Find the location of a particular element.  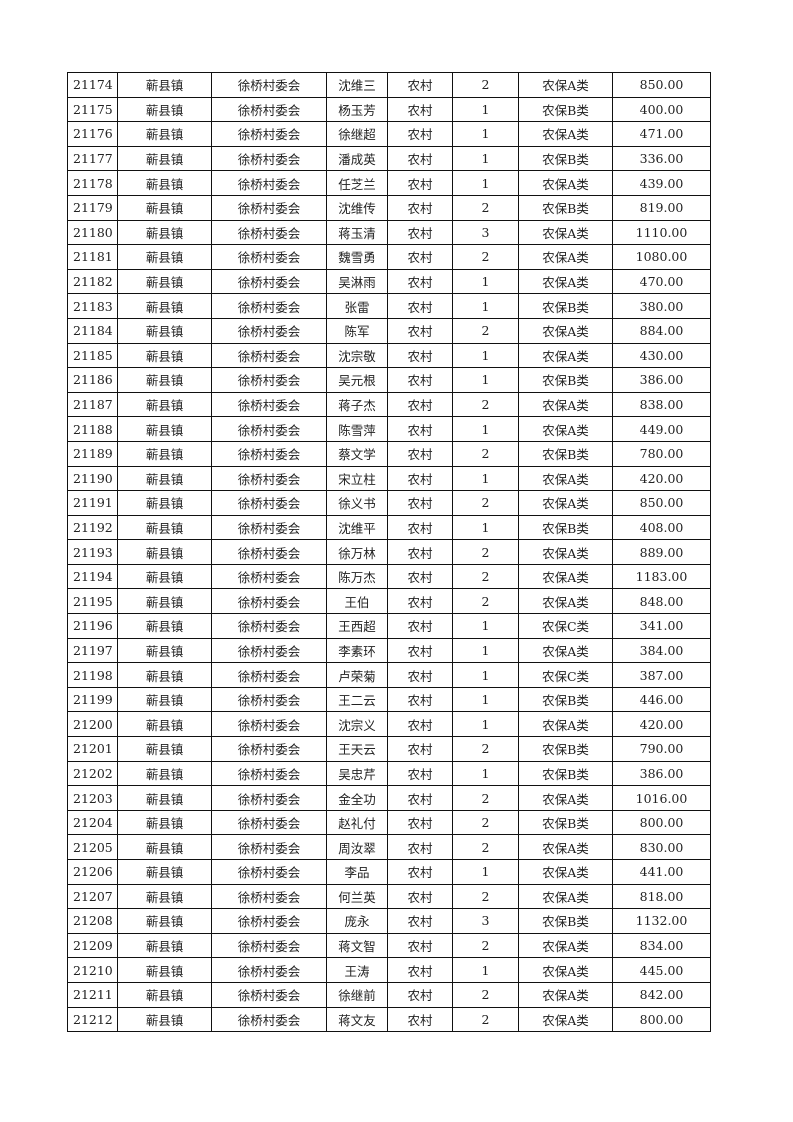

amount-cell: 441.00 is located at coordinates (661, 872).